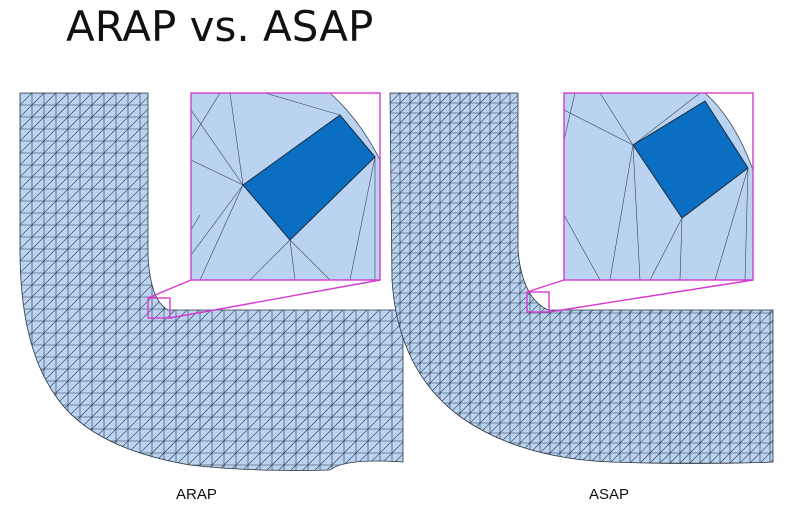  I want to click on asap-highlight-square, so click(690, 159).